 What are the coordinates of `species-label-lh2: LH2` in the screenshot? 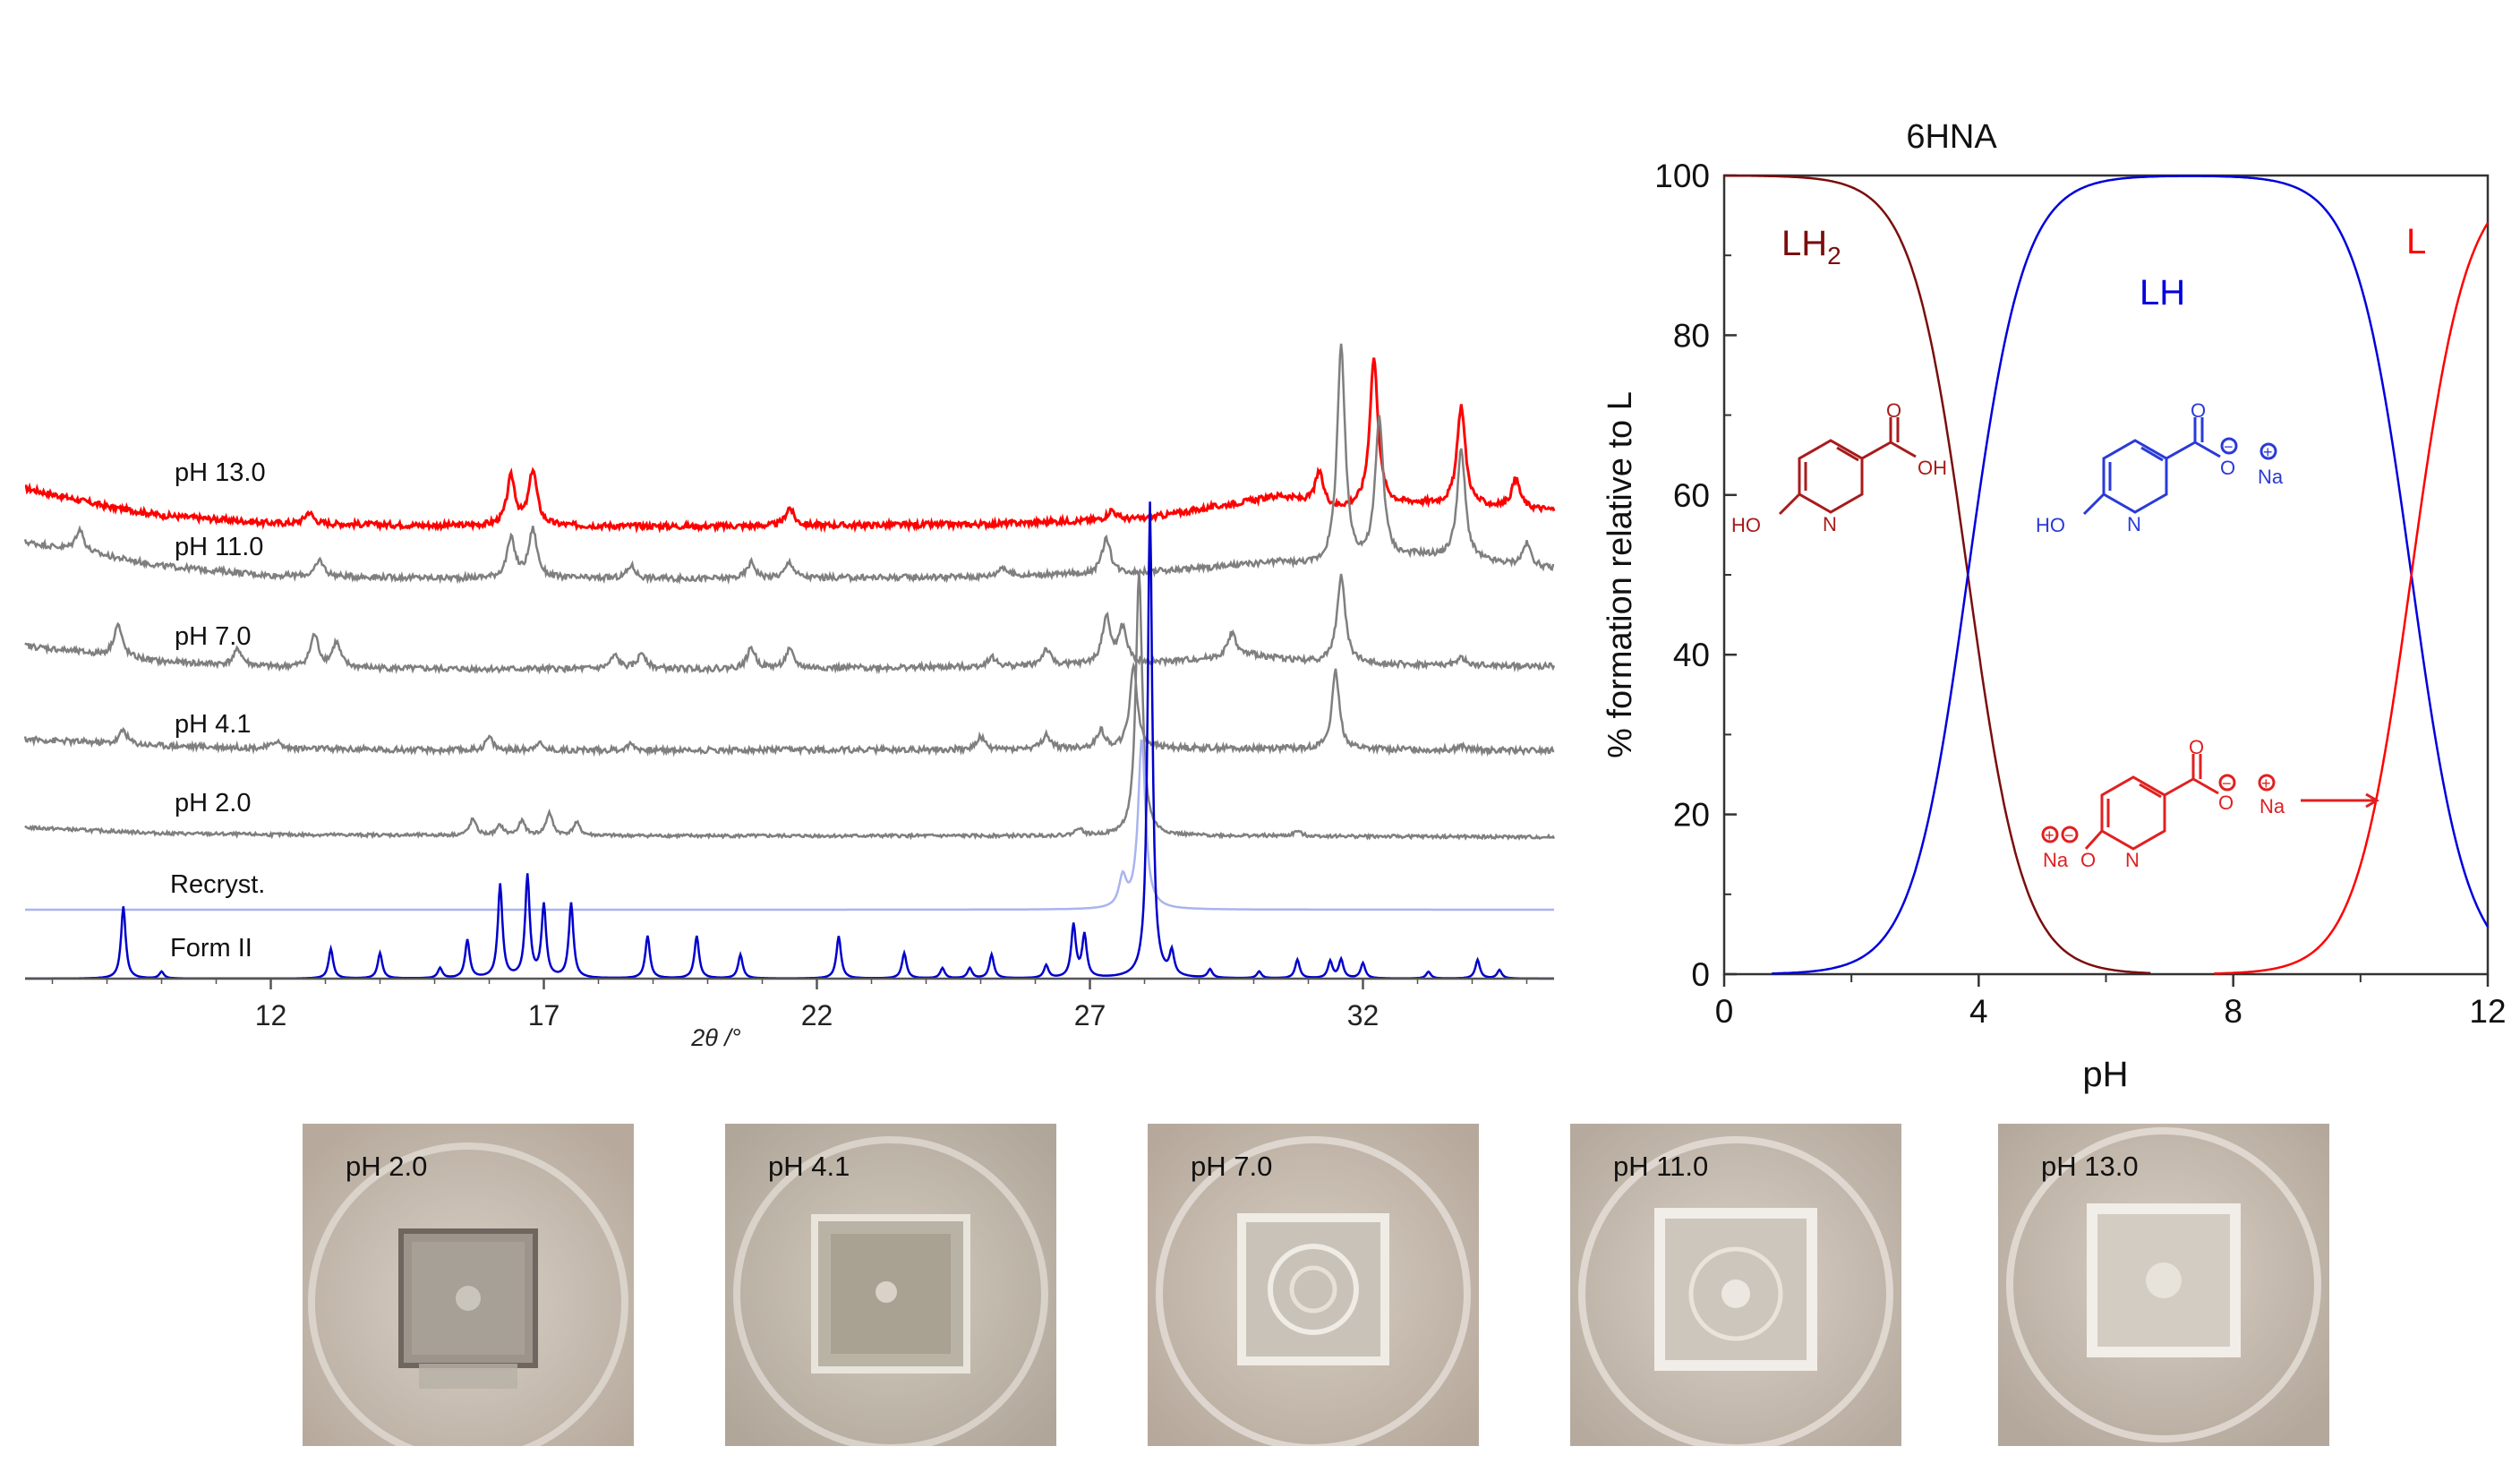 It's located at (1811, 247).